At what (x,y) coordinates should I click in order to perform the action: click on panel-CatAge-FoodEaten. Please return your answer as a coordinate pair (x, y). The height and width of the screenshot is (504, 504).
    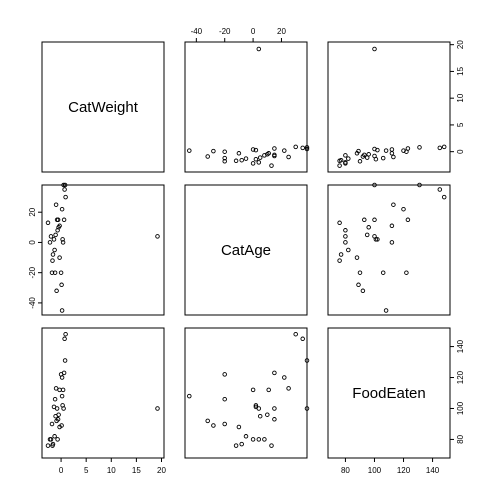
    Looking at the image, I should click on (389, 250).